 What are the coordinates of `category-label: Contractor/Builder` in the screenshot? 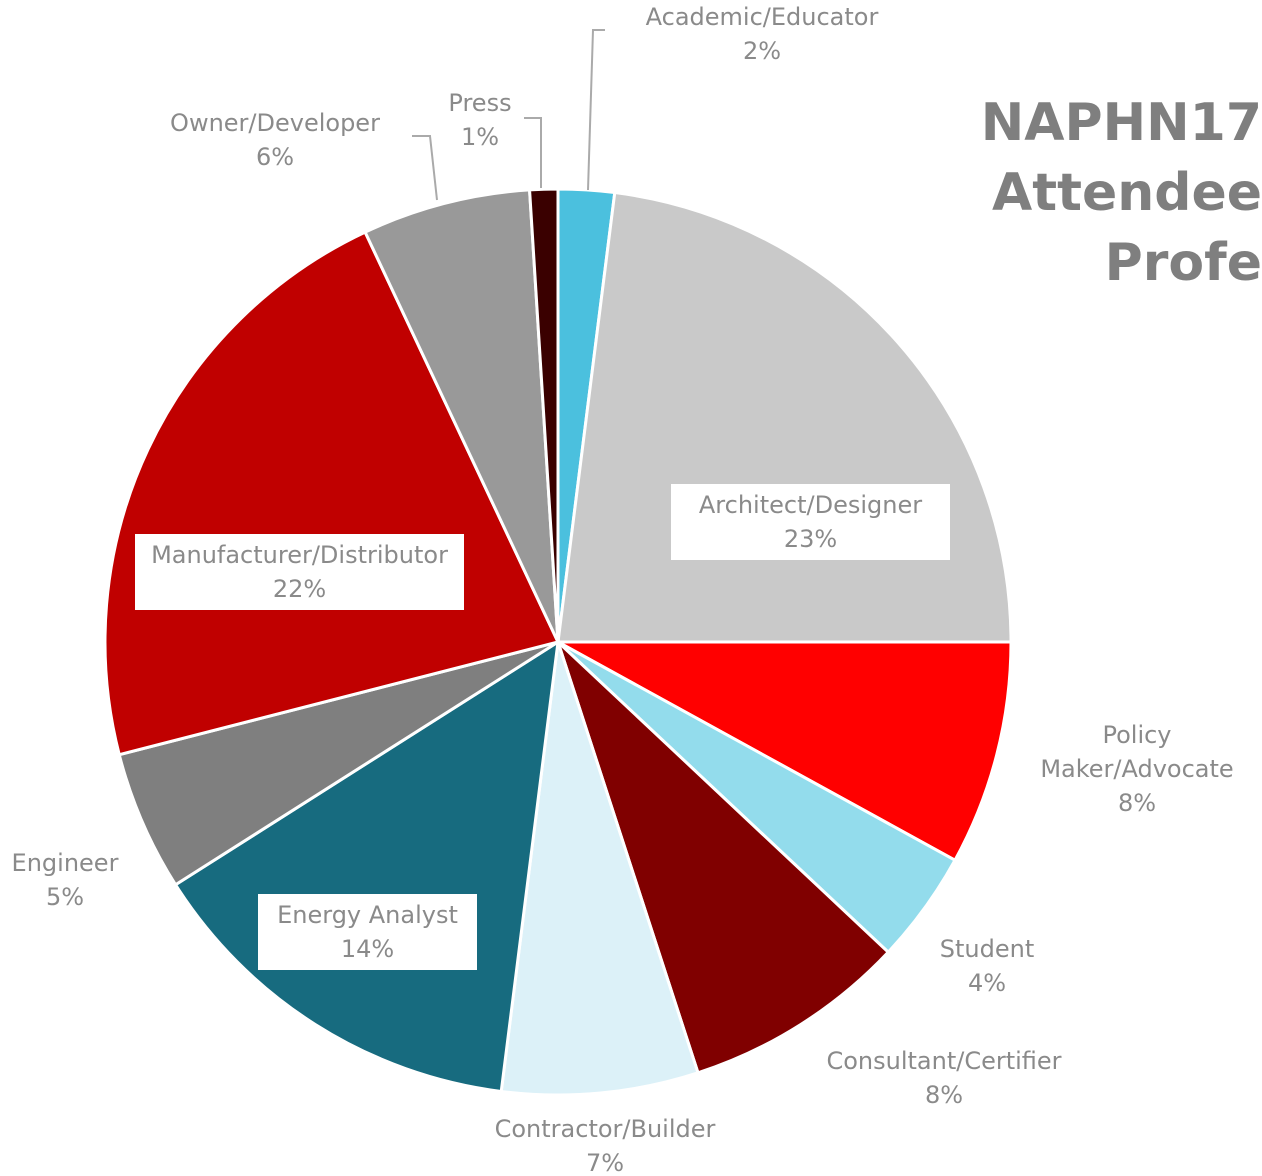 It's located at (605, 1129).